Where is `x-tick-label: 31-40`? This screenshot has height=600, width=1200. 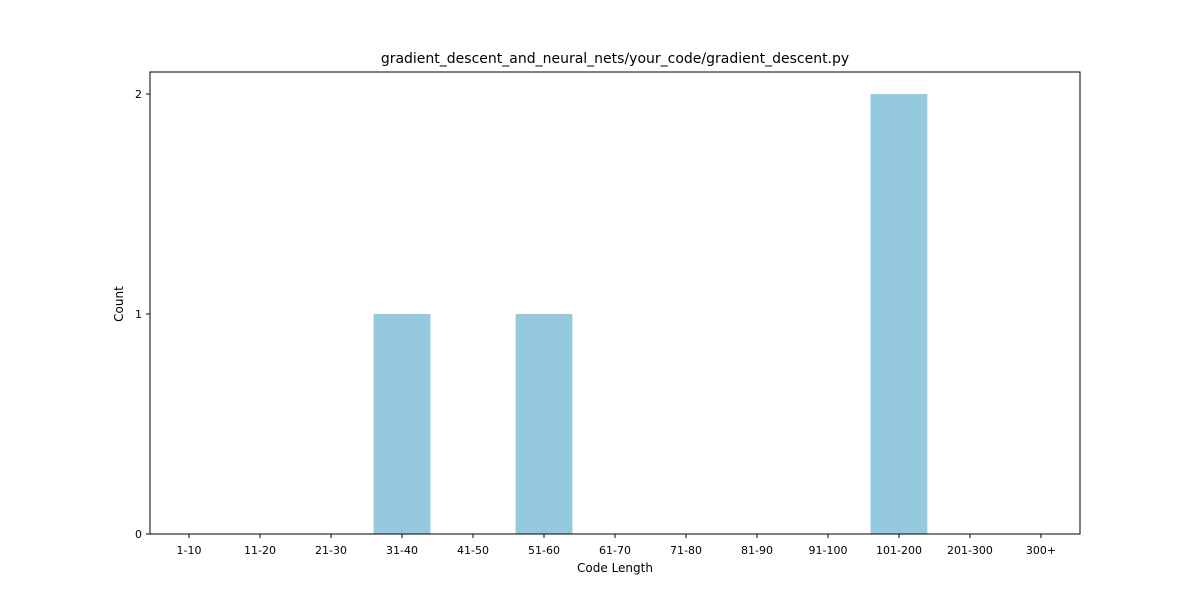
x-tick-label: 31-40 is located at coordinates (402, 550).